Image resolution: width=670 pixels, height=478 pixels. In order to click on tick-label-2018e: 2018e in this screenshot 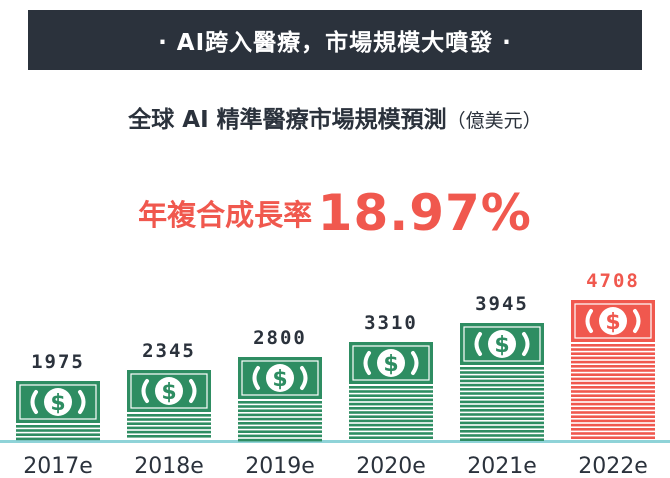, I will do `click(169, 466)`.